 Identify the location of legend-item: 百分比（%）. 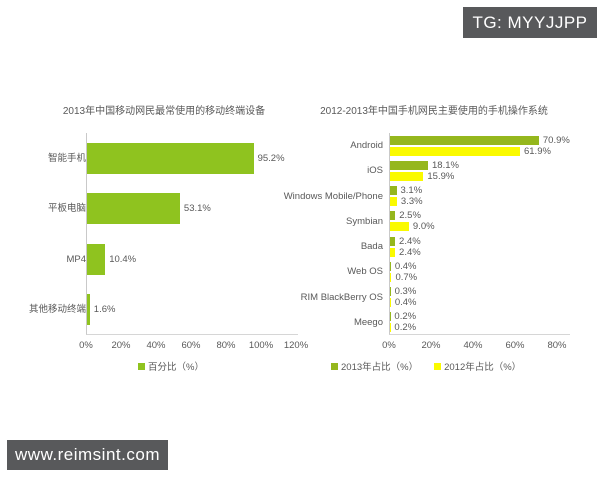
(171, 366).